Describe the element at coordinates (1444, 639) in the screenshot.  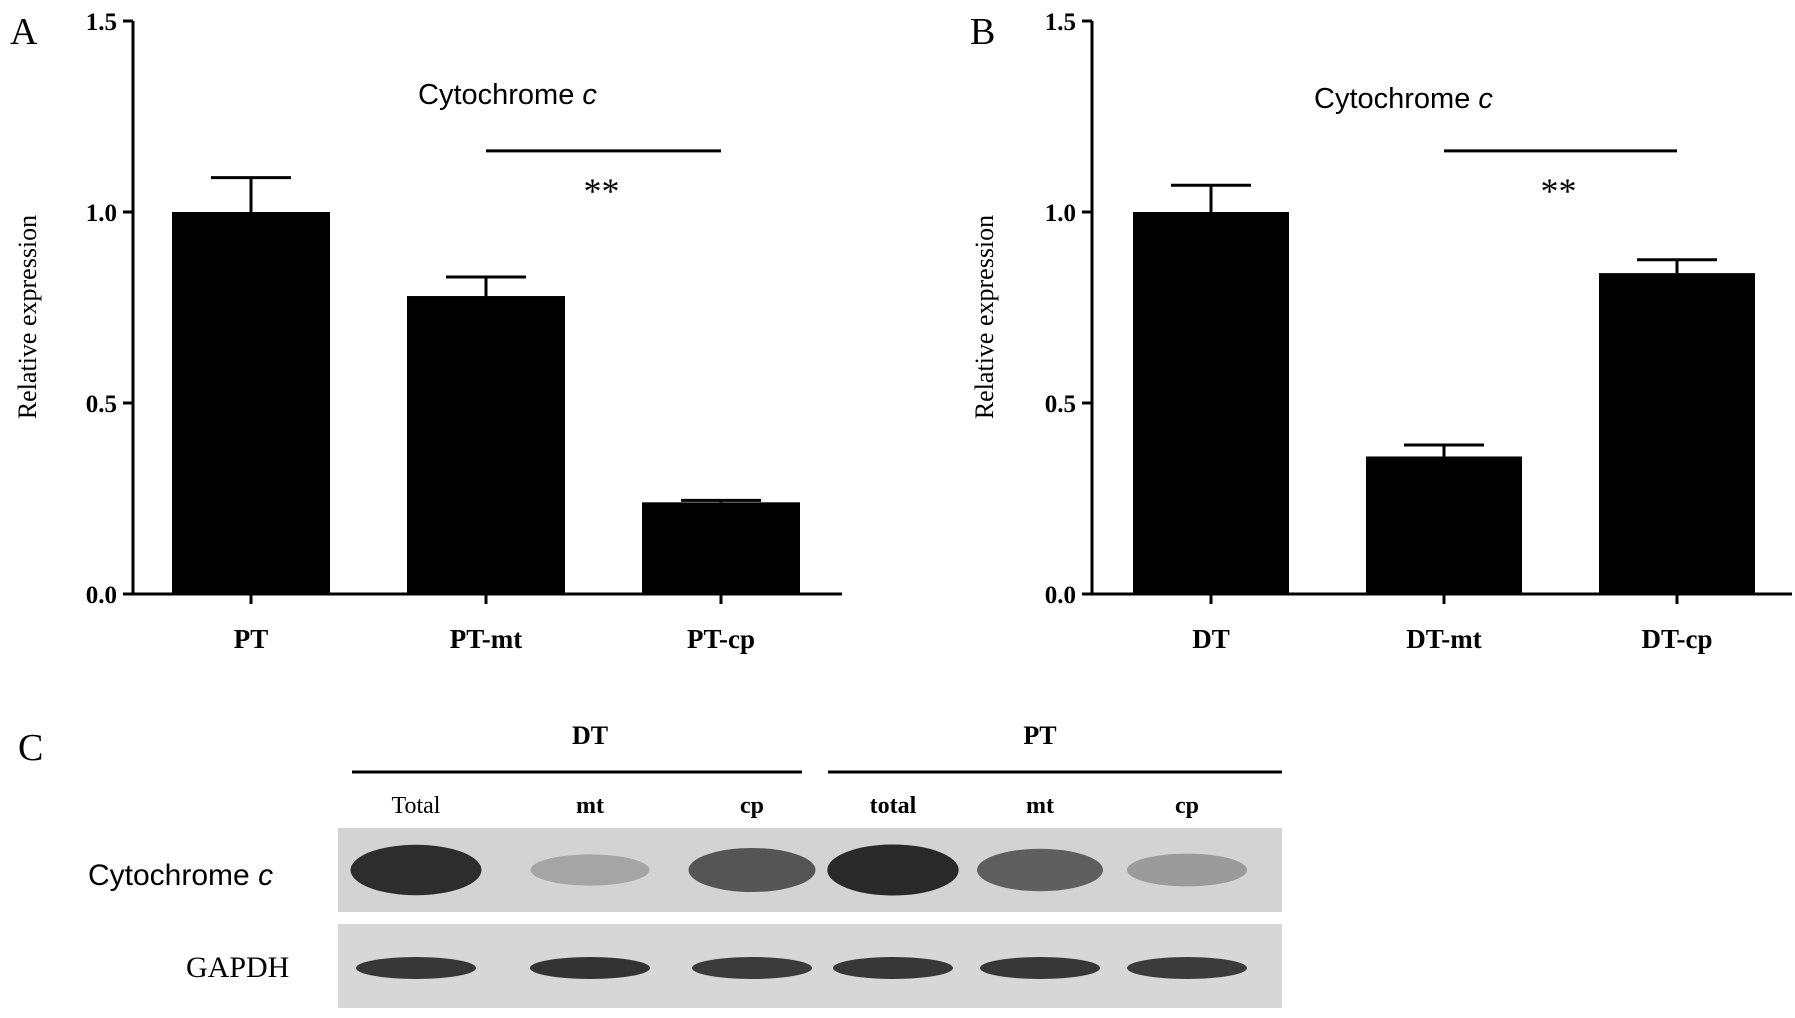
I see `x-tick-label: DT-mt` at that location.